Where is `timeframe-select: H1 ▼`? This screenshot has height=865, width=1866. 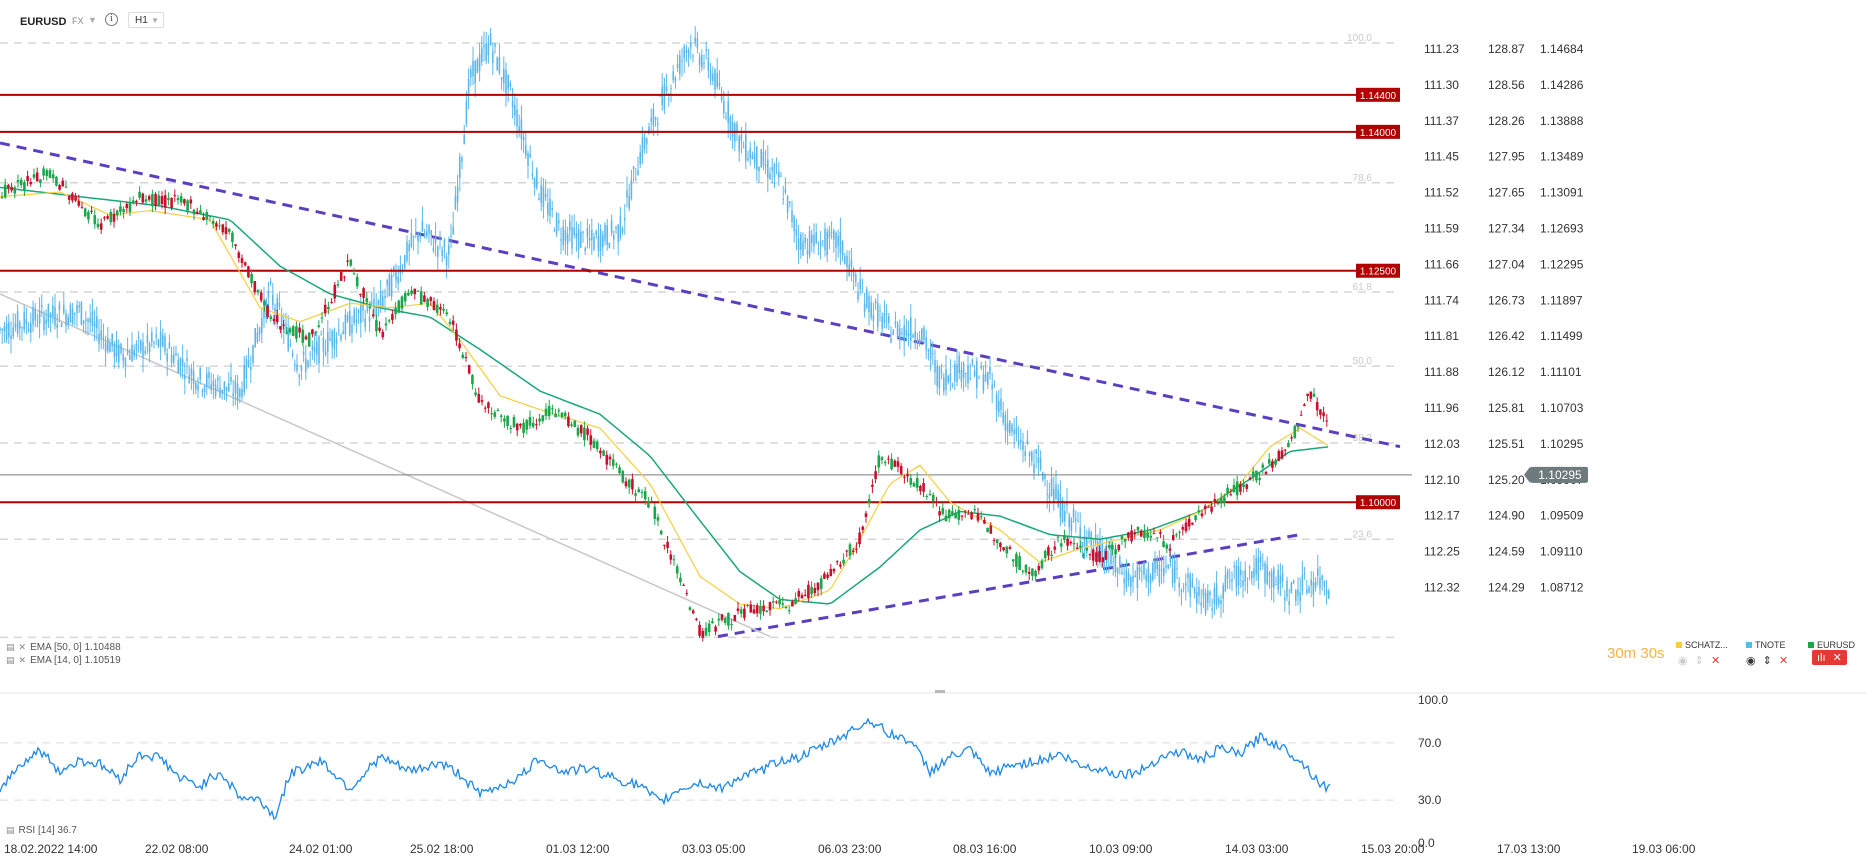 timeframe-select: H1 ▼ is located at coordinates (146, 20).